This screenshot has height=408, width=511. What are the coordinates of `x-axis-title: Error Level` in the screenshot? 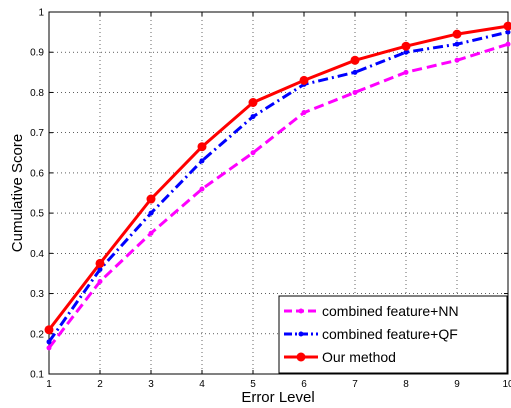 It's located at (277, 397).